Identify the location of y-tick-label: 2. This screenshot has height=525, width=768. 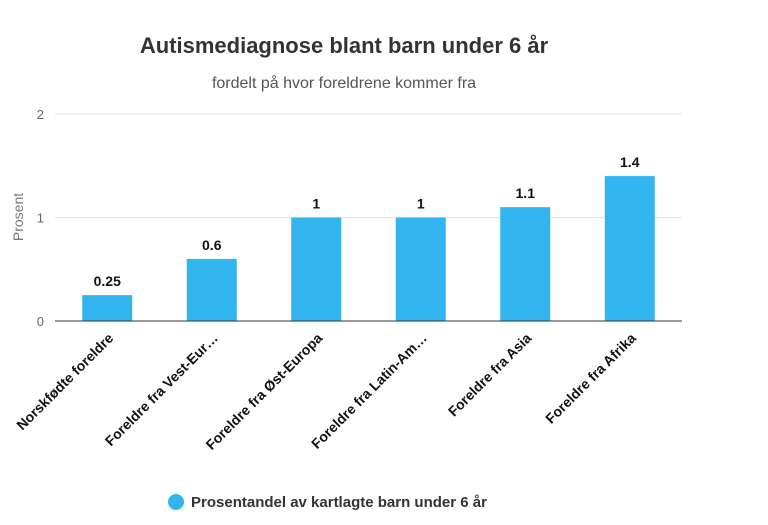
(40, 114).